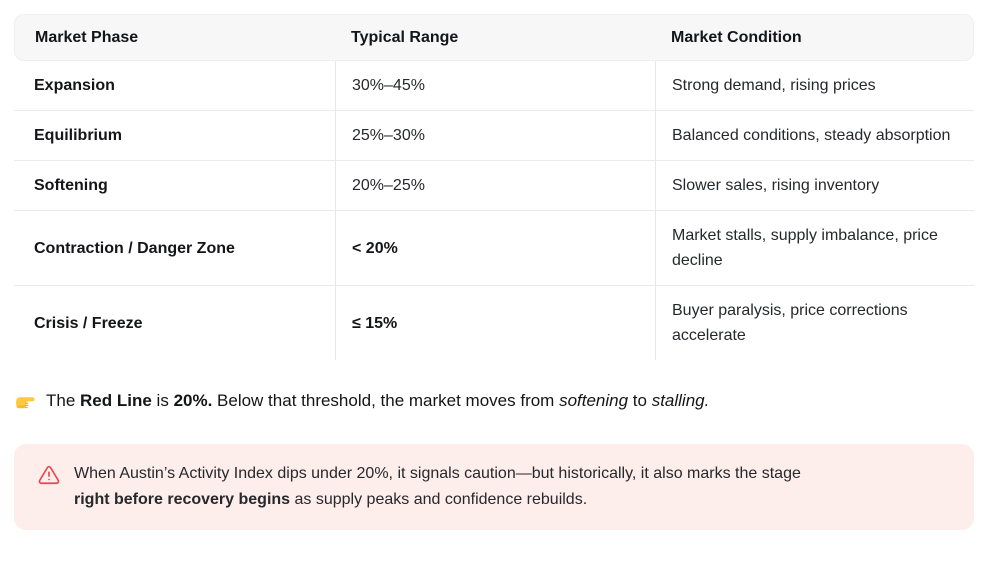 The height and width of the screenshot is (562, 988). Describe the element at coordinates (814, 136) in the screenshot. I see `condition-cell: Balanced conditions, steady absorption` at that location.